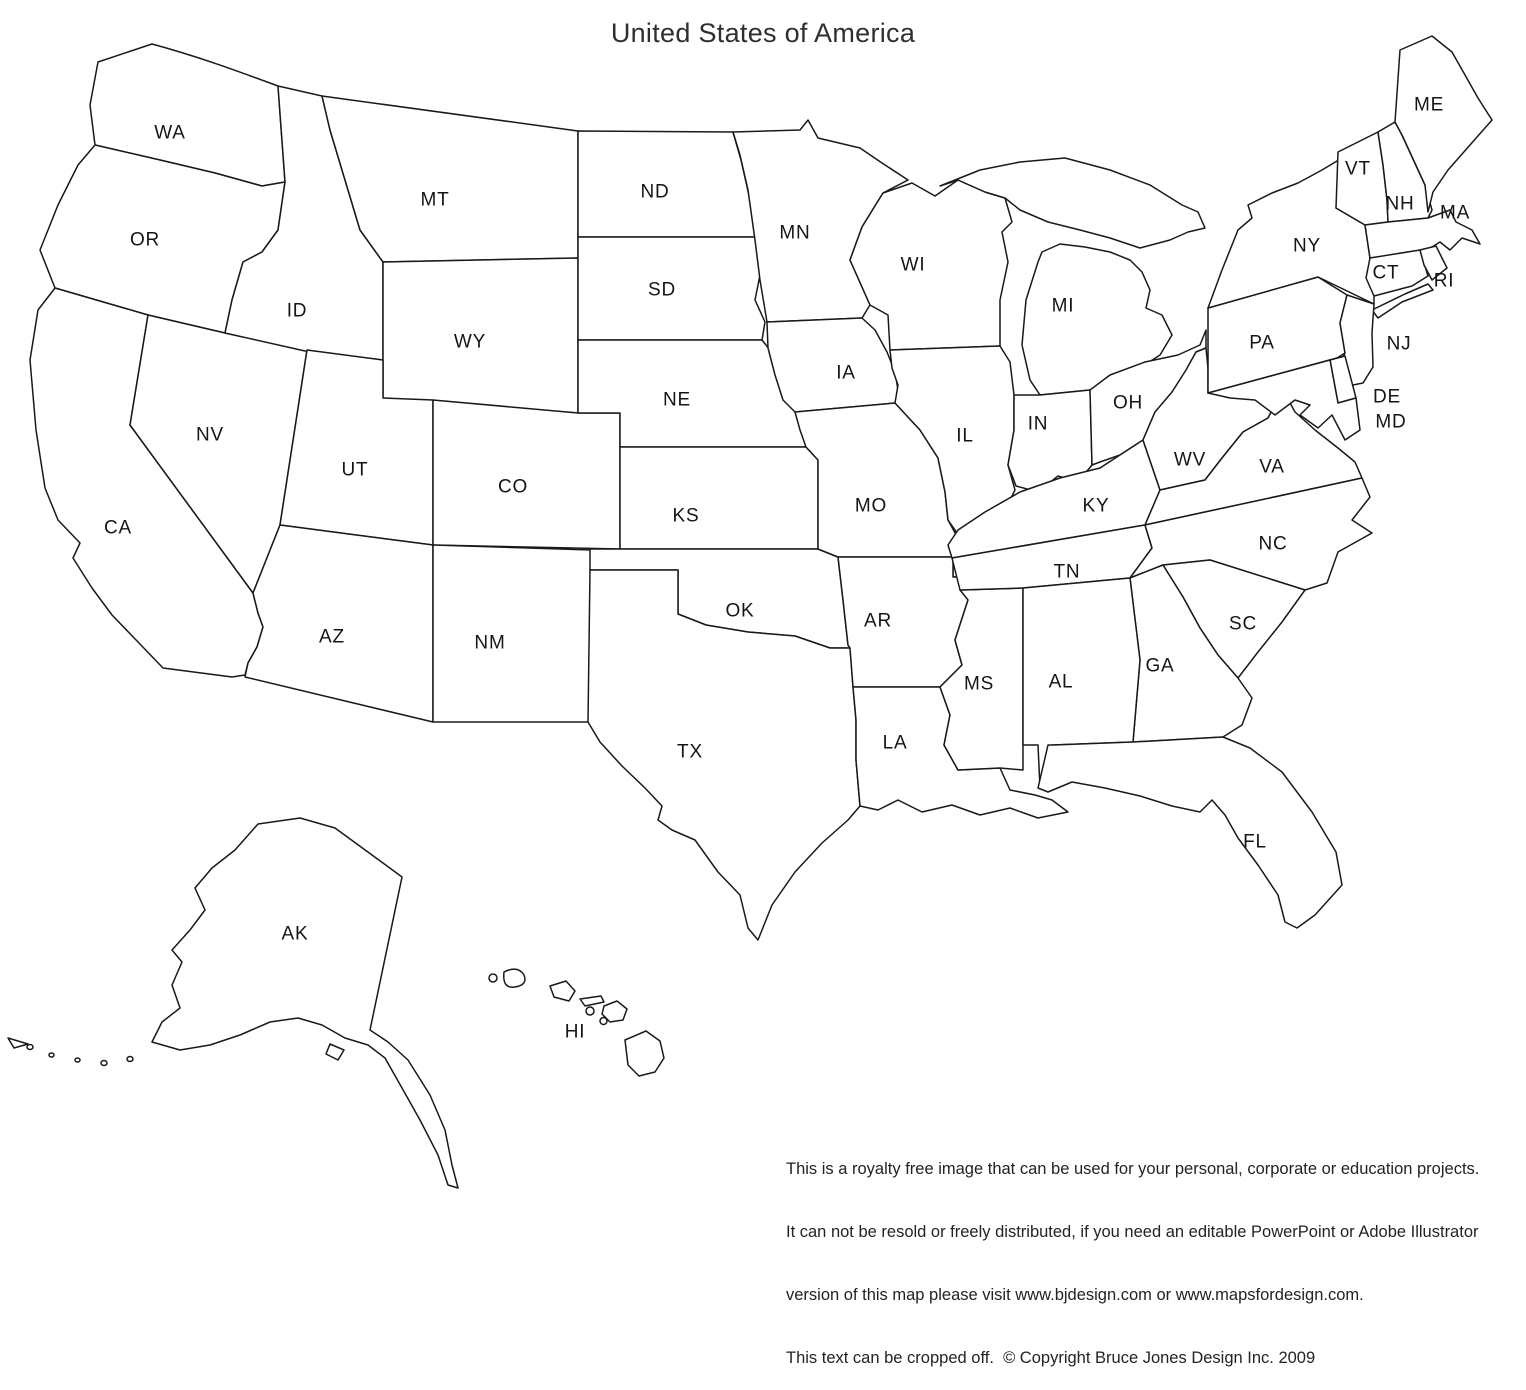 Image resolution: width=1526 pixels, height=1390 pixels. I want to click on state-label-tn: TN, so click(1067, 572).